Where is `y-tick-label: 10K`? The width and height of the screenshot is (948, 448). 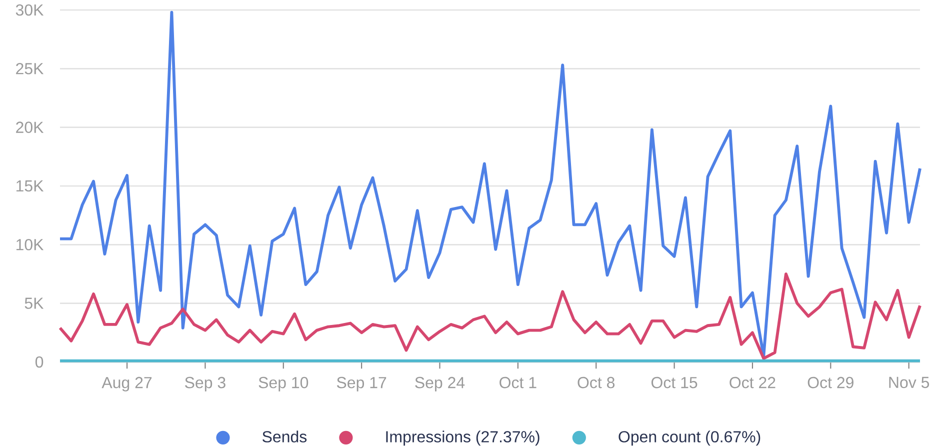
y-tick-label: 10K is located at coordinates (30, 244).